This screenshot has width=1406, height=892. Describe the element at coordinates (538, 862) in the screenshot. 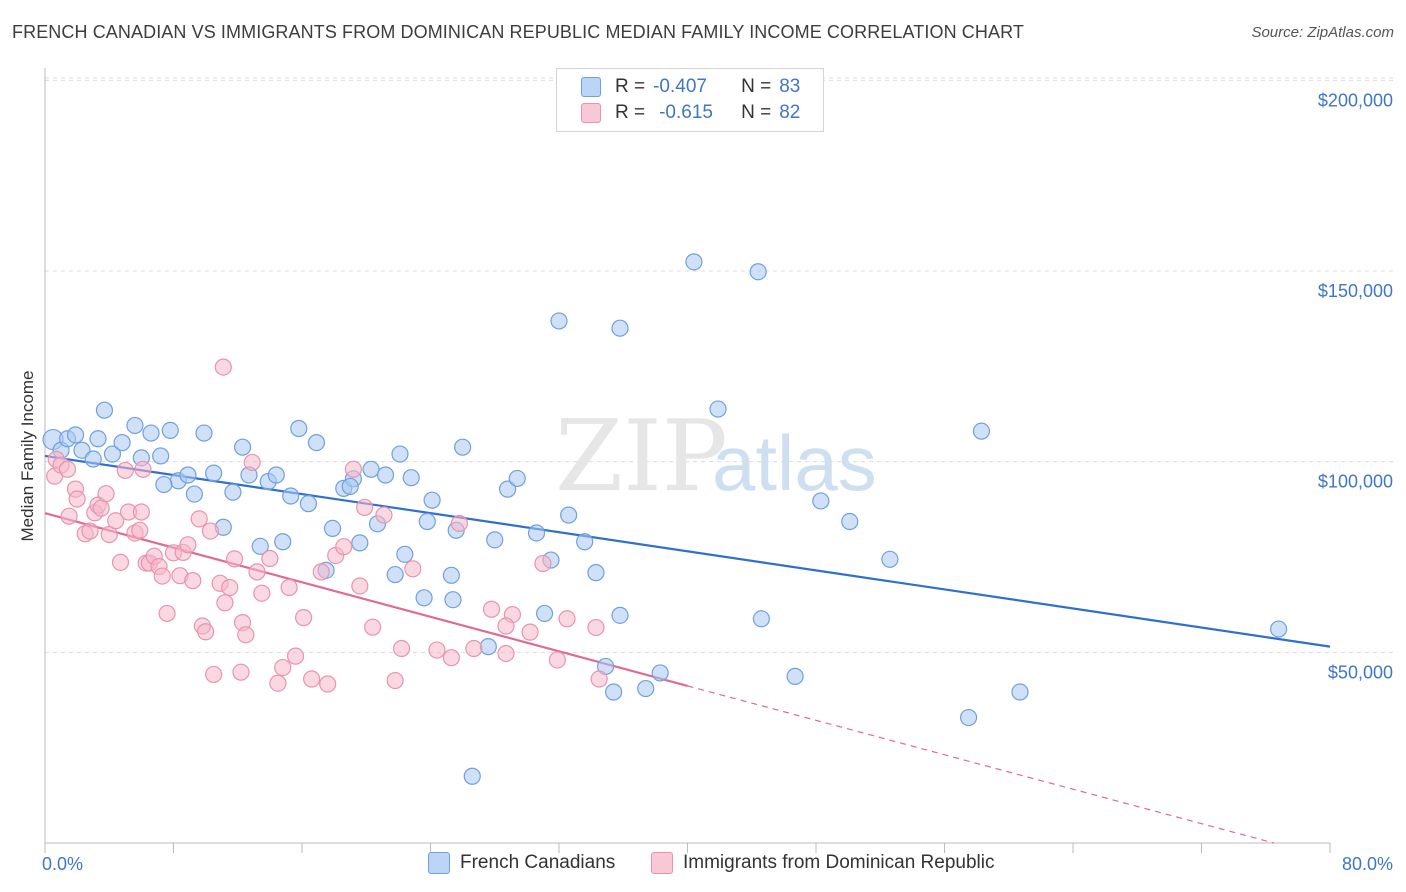

I see `legend-label-french-canadians: French Canadians` at that location.